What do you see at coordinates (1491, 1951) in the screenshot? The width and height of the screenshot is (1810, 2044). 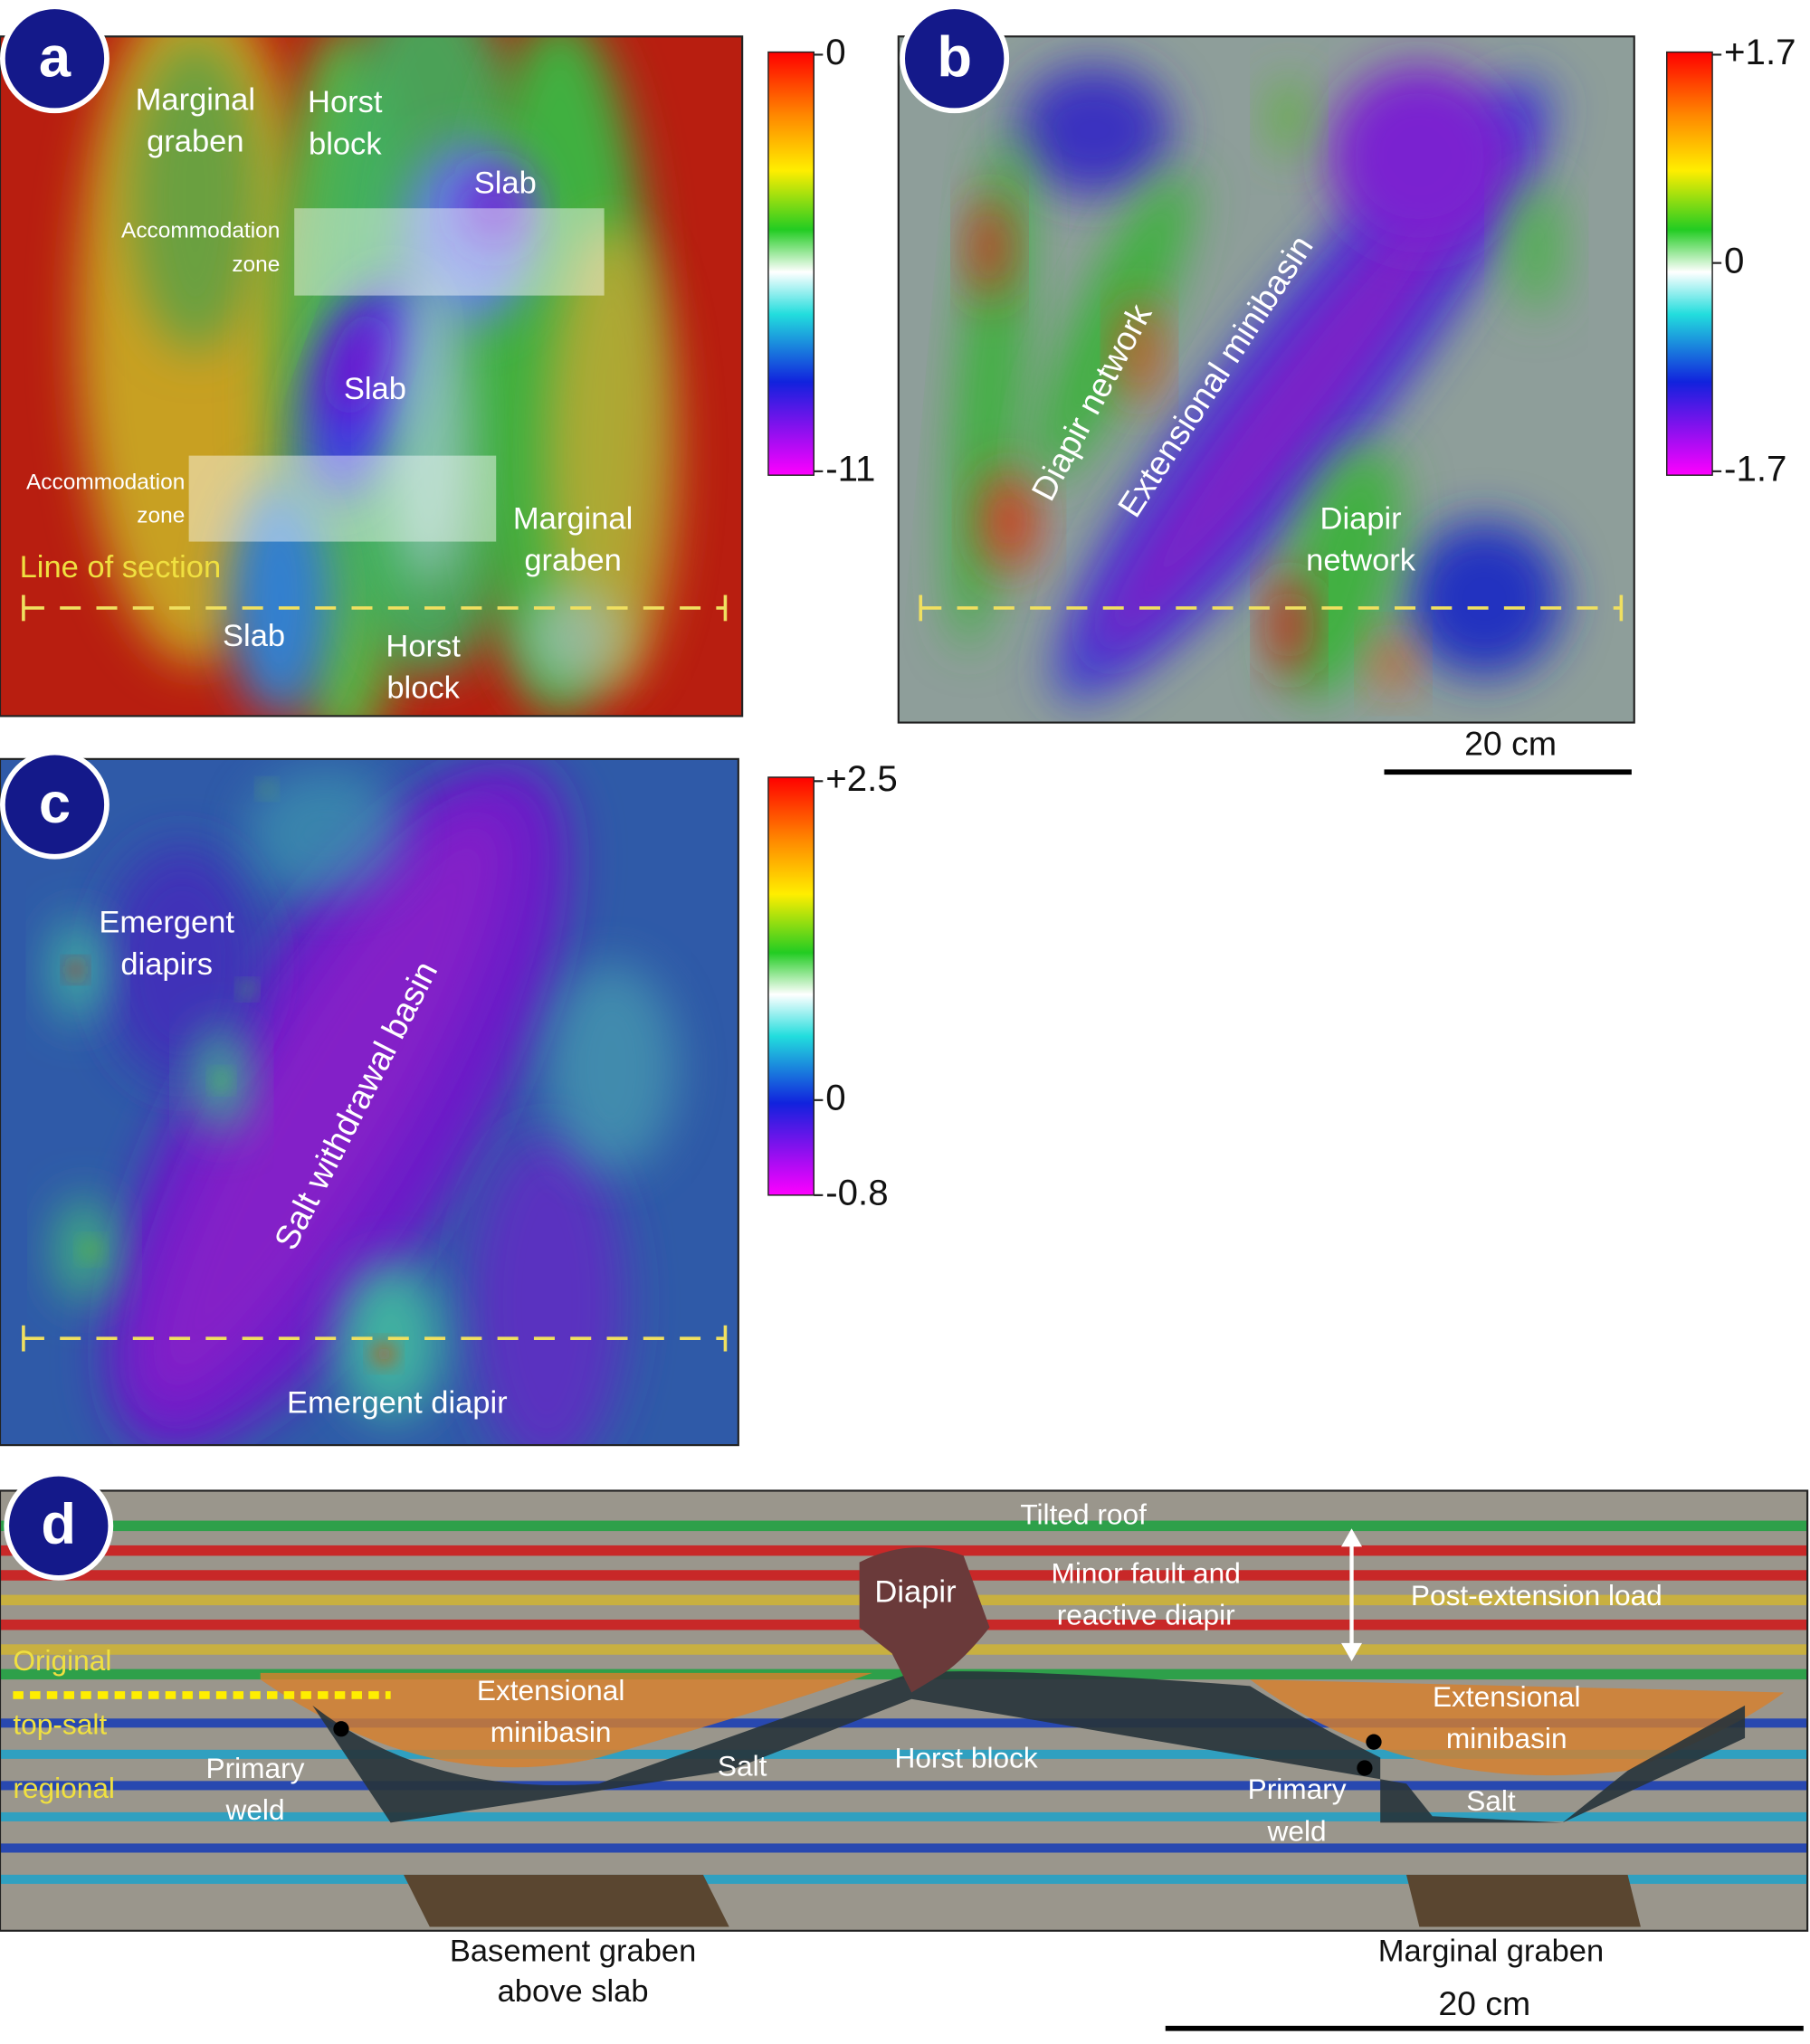 I see `caption: Marginal graben` at bounding box center [1491, 1951].